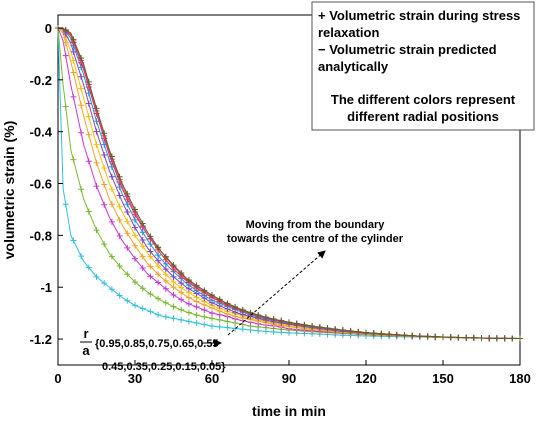  What do you see at coordinates (41, 80) in the screenshot?
I see `y-tick-label: -0.2` at bounding box center [41, 80].